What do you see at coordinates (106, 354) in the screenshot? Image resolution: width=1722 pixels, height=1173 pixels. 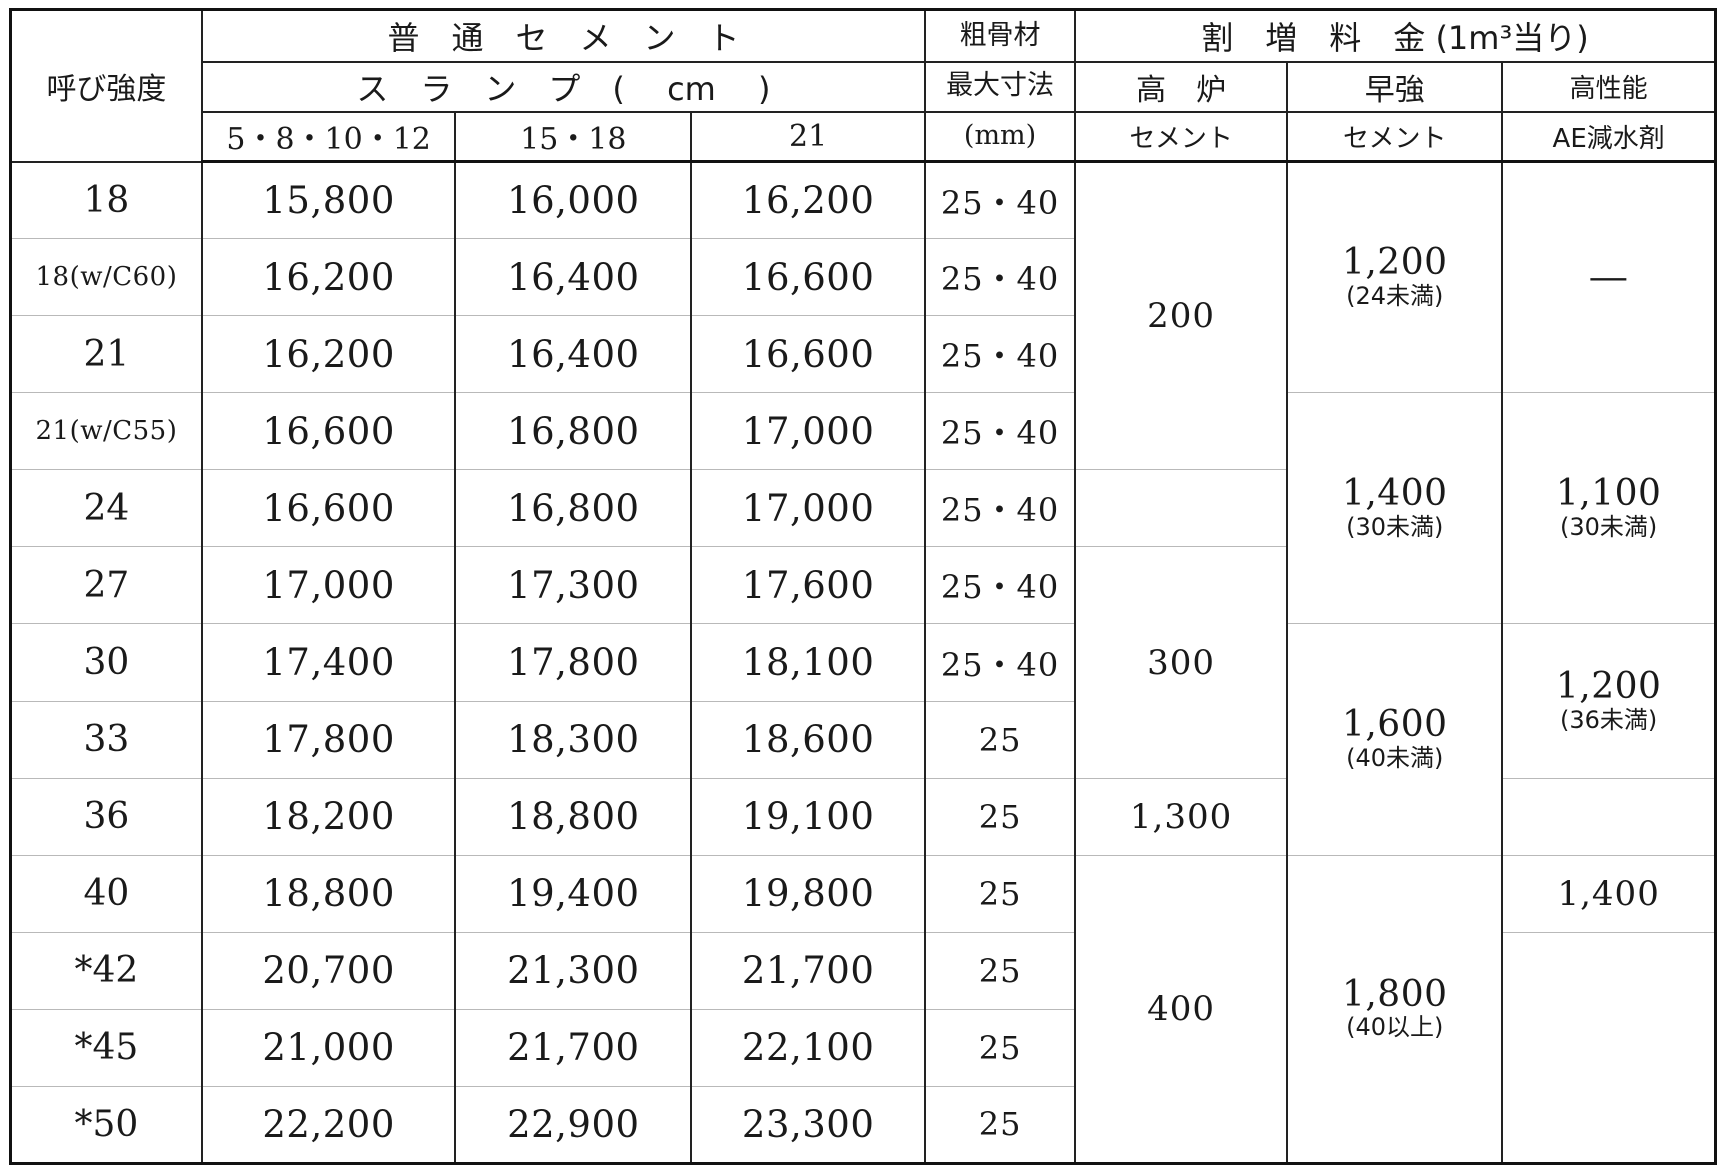 I see `strength-label: 21` at bounding box center [106, 354].